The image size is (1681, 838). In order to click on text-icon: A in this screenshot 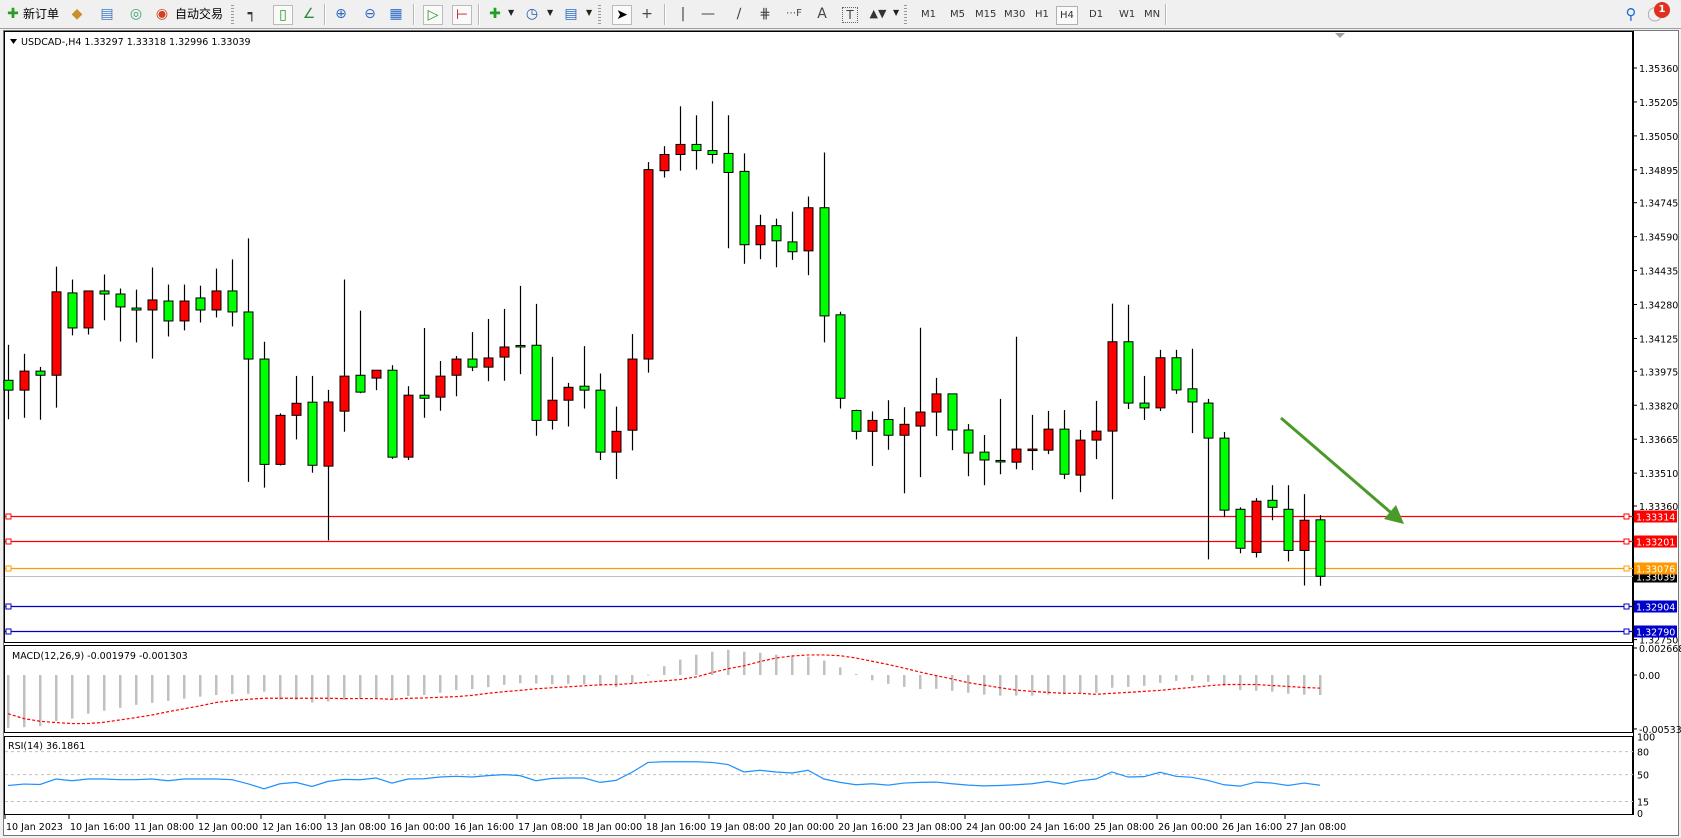, I will do `click(822, 14)`.